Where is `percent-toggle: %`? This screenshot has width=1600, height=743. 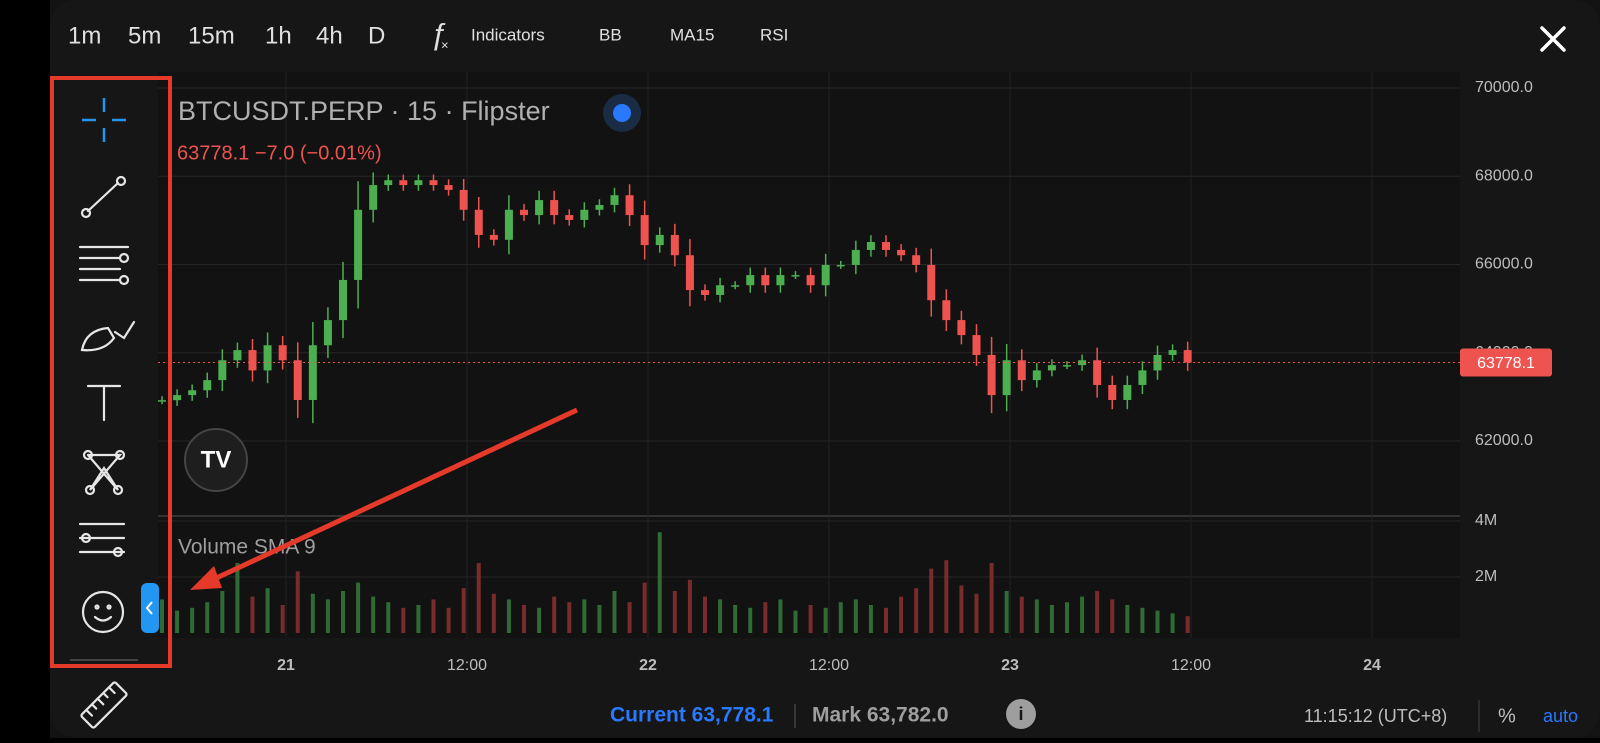 percent-toggle: % is located at coordinates (1507, 716).